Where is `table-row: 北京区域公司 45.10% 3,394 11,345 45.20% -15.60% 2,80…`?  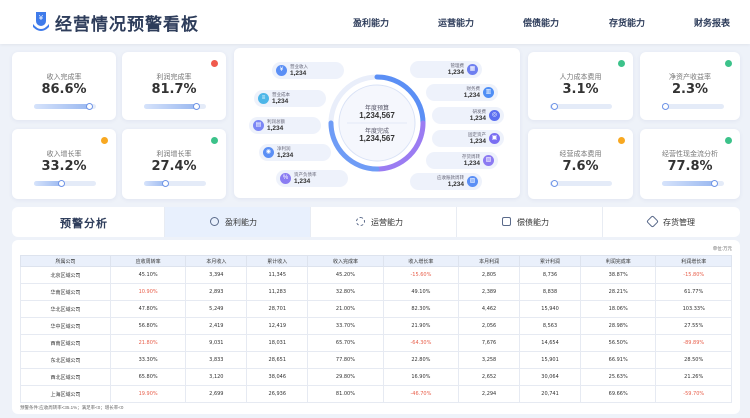
table-row: 北京区域公司 45.10% 3,394 11,345 45.20% -15.60% 2,80… is located at coordinates (376, 275).